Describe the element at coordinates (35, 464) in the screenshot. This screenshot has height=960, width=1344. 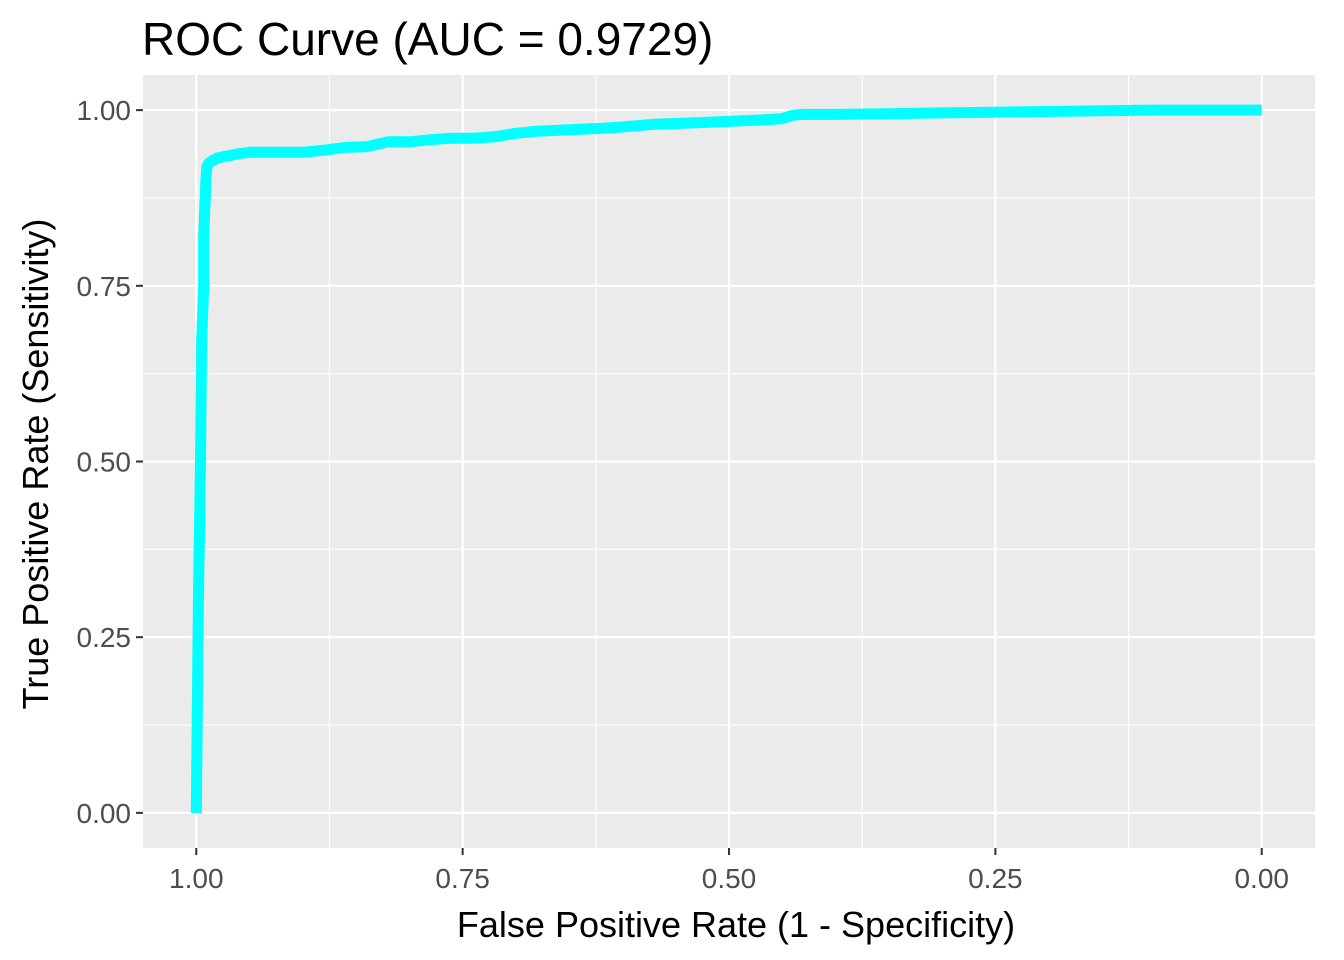
I see `y-axis-title: True Positive Rate (Sensitivity)` at that location.